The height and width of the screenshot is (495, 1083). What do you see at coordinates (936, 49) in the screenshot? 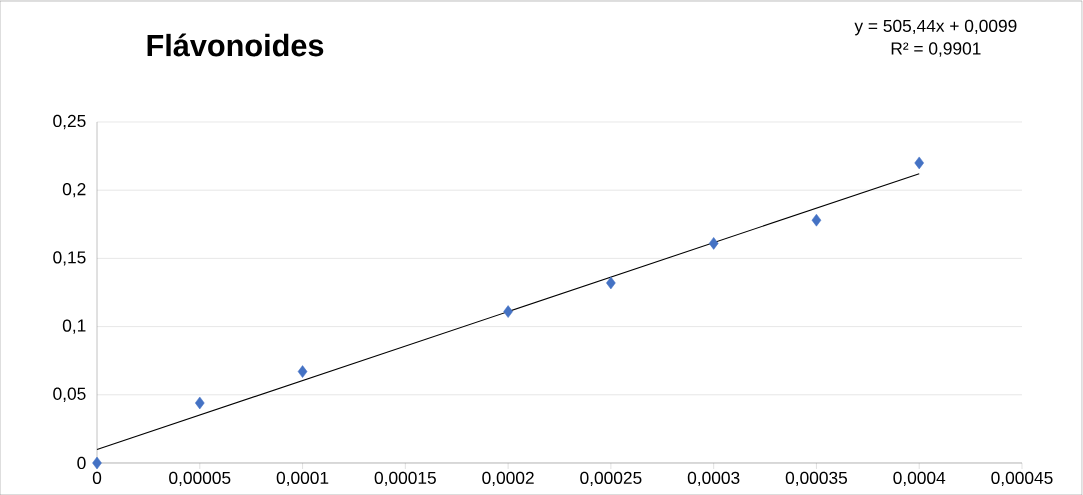
I see `text: R² = 0,9901` at bounding box center [936, 49].